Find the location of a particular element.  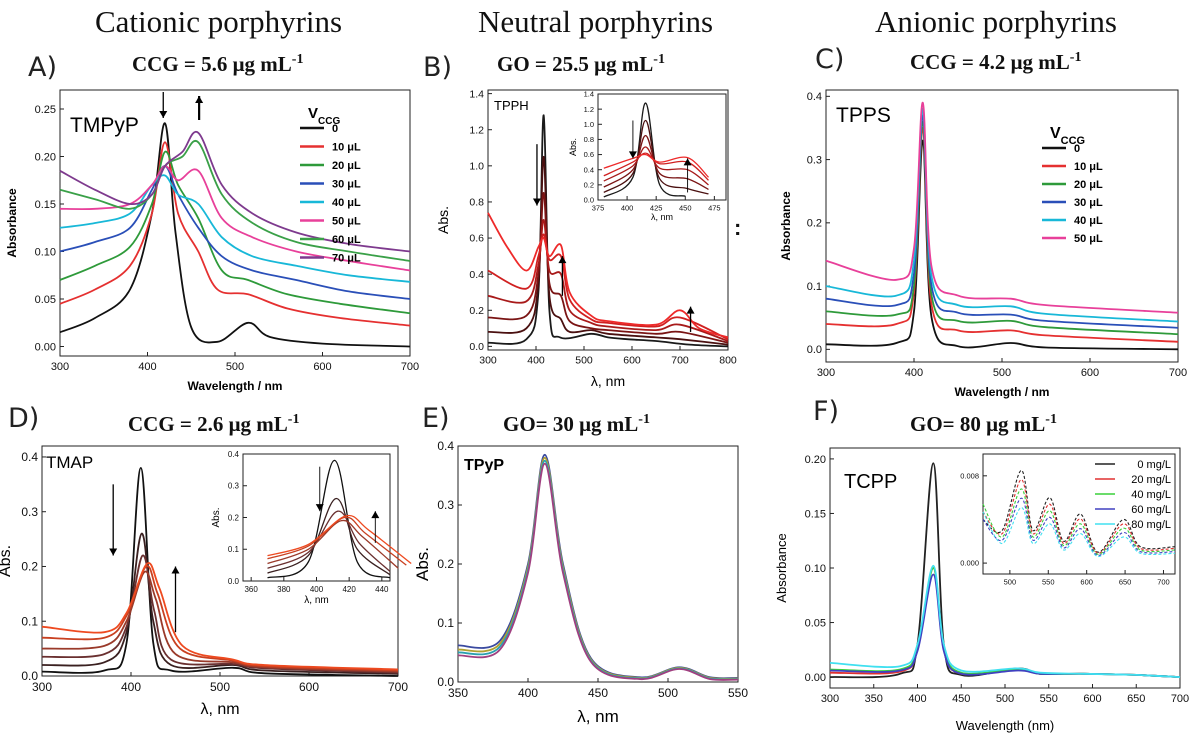

chart-a-legend-label: 70 μL is located at coordinates (346, 259).